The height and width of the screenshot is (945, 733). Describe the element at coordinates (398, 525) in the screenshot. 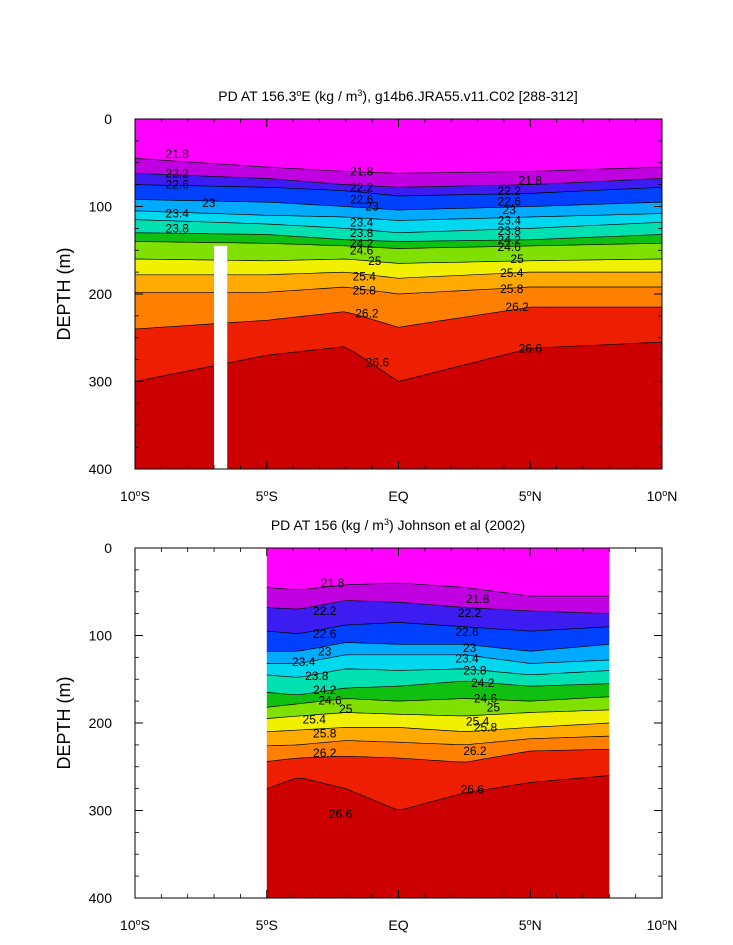

I see `panel2-title: PD AT 156 (kg / m3) Johnson et al (2002)` at that location.